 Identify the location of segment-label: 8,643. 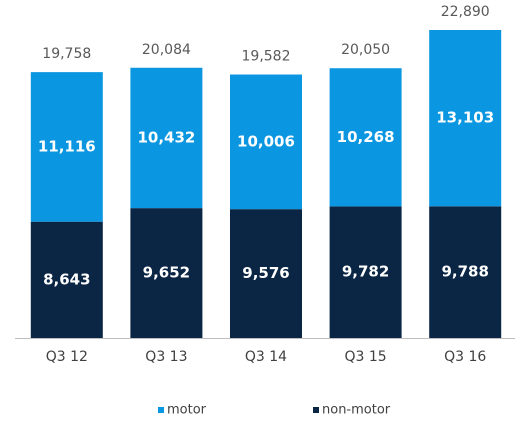
(66, 279).